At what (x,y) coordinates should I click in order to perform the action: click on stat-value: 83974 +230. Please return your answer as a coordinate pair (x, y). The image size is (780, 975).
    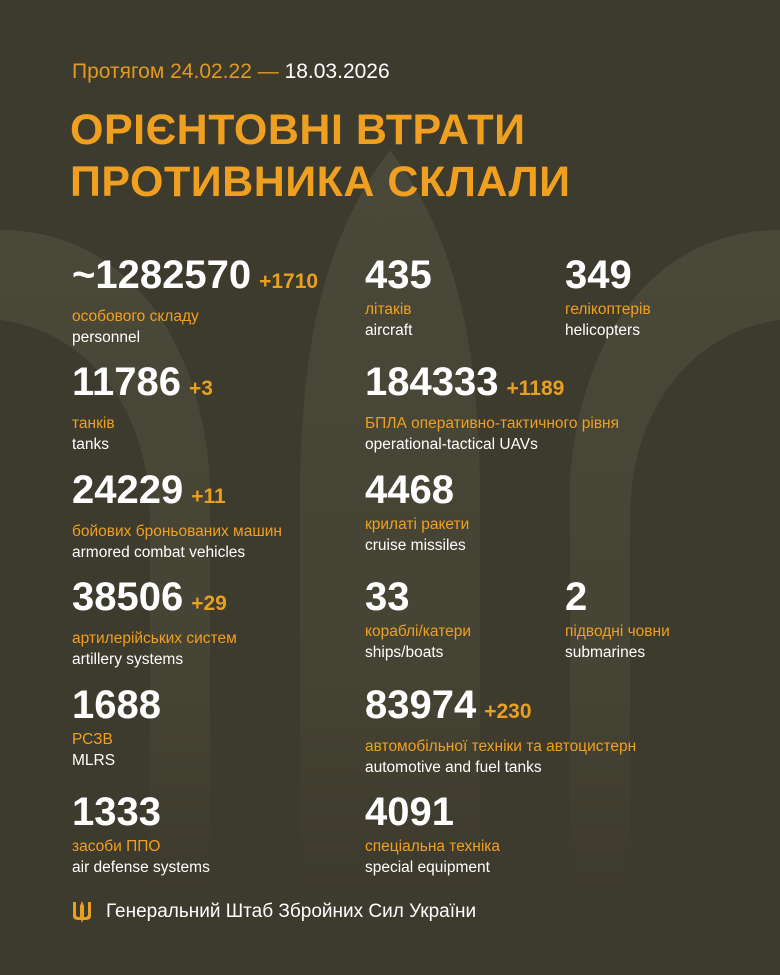
    Looking at the image, I should click on (500, 708).